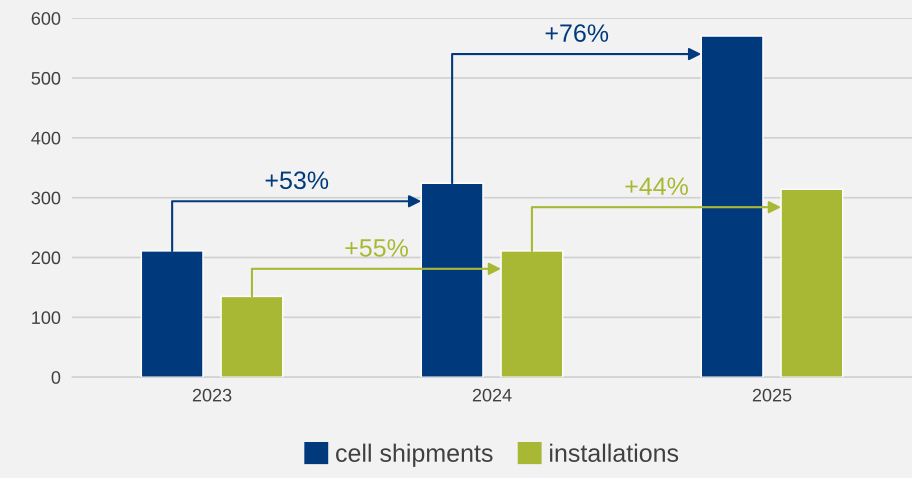 This screenshot has height=478, width=912. I want to click on annotation: +53%, so click(297, 180).